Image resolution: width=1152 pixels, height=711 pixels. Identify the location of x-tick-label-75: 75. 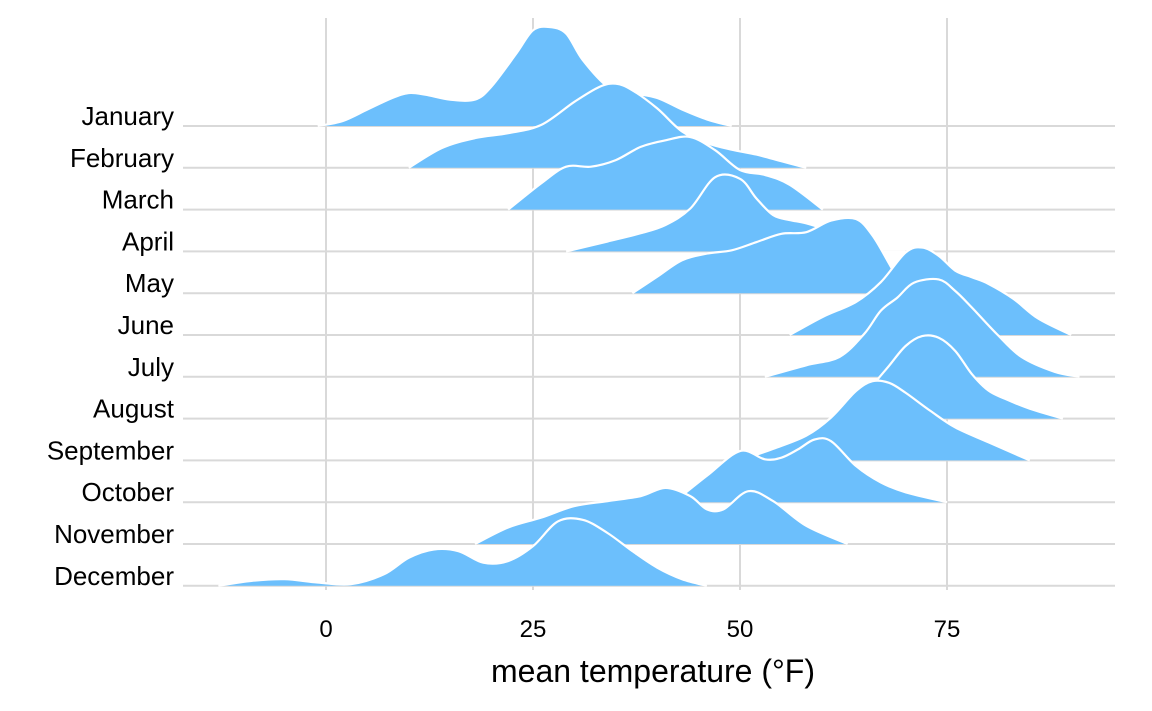
(947, 629).